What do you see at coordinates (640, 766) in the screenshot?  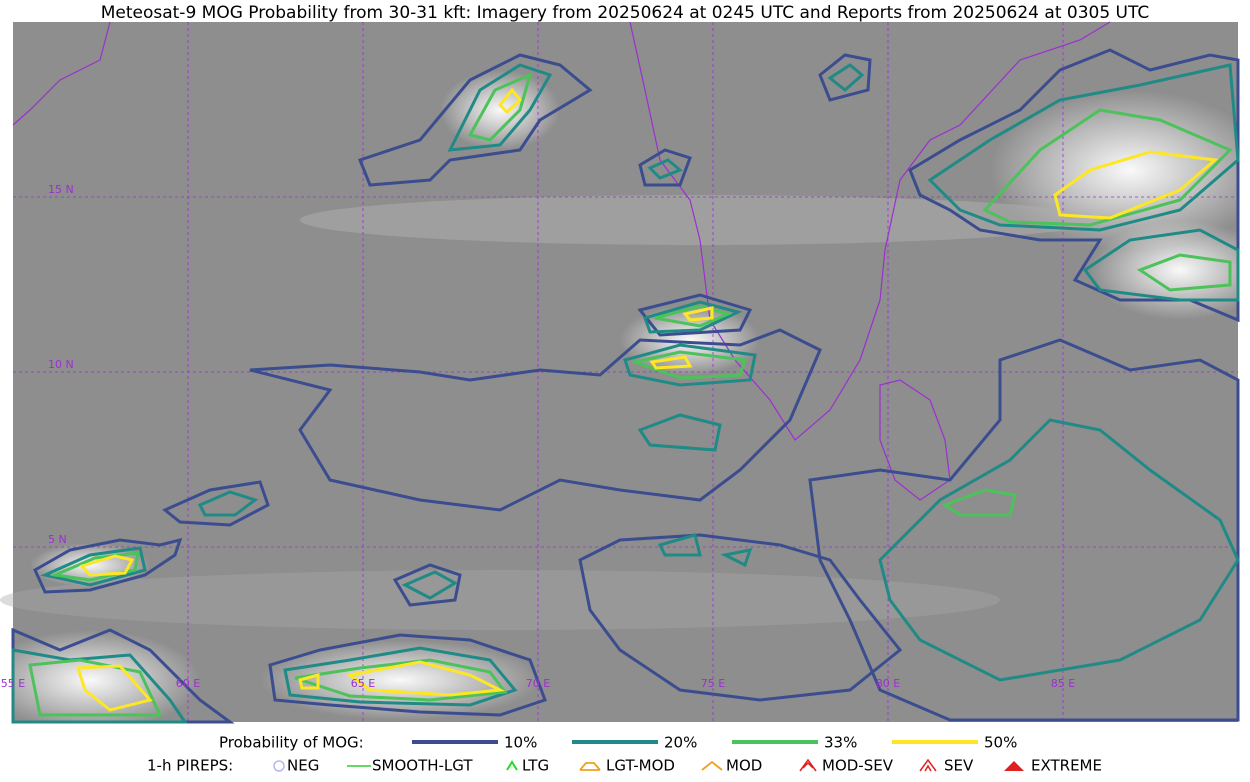 I see `legend-label: LGT-MOD` at bounding box center [640, 766].